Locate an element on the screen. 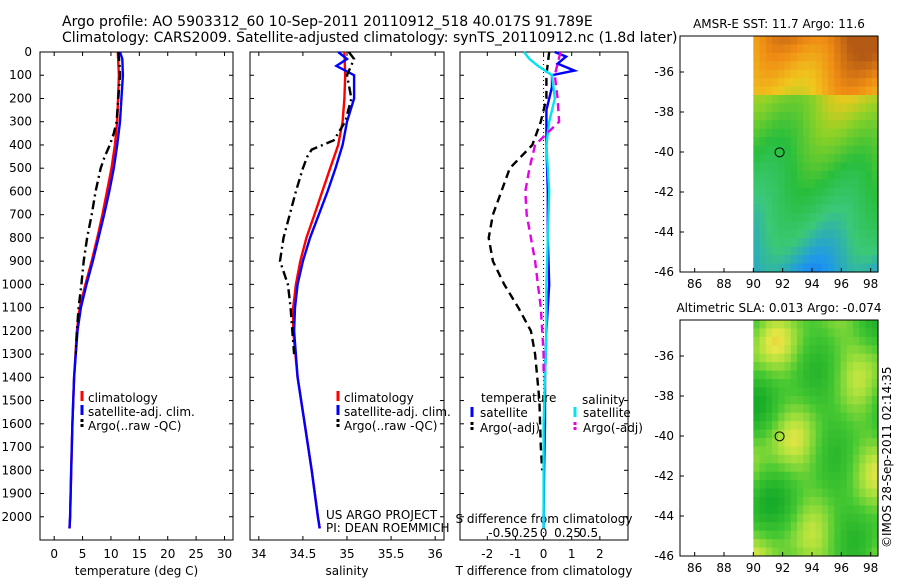  argo-location-marker is located at coordinates (779, 436).